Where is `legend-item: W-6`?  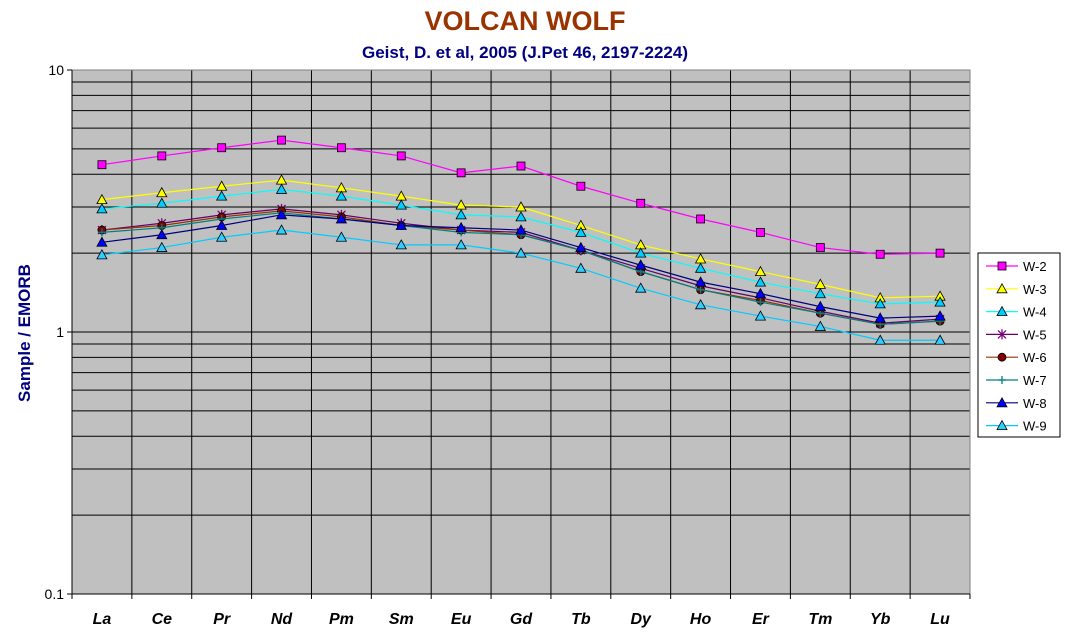
legend-item: W-6 is located at coordinates (1016, 357).